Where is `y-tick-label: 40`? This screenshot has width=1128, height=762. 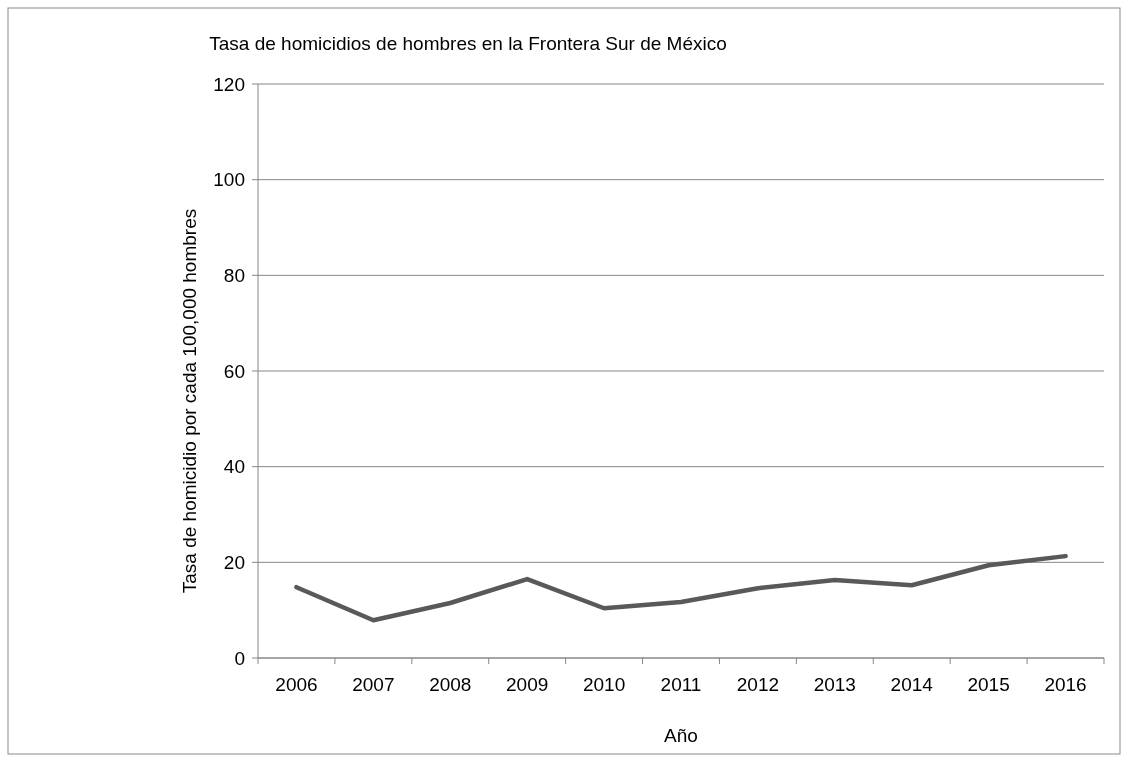 y-tick-label: 40 is located at coordinates (234, 467).